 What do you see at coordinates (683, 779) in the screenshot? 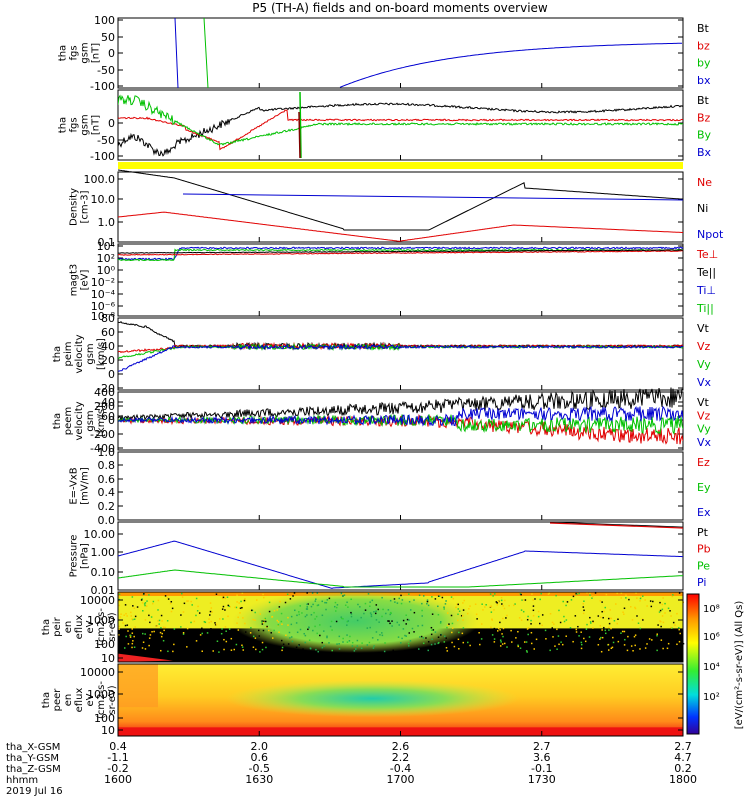
I see `x-tick-label: 1800` at bounding box center [683, 779].